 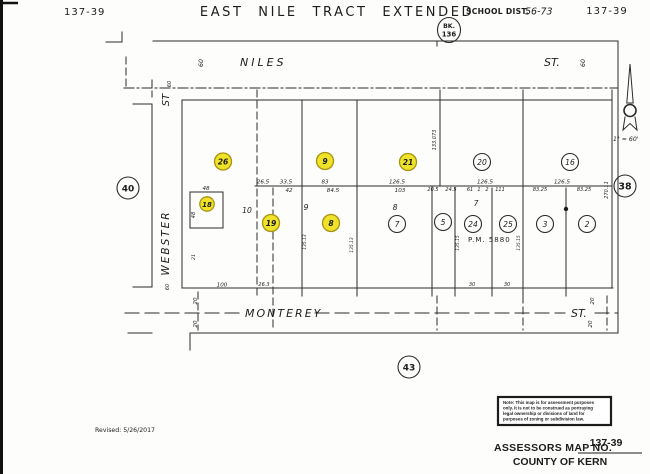 I want to click on parcel-9-circle, so click(x=325, y=161).